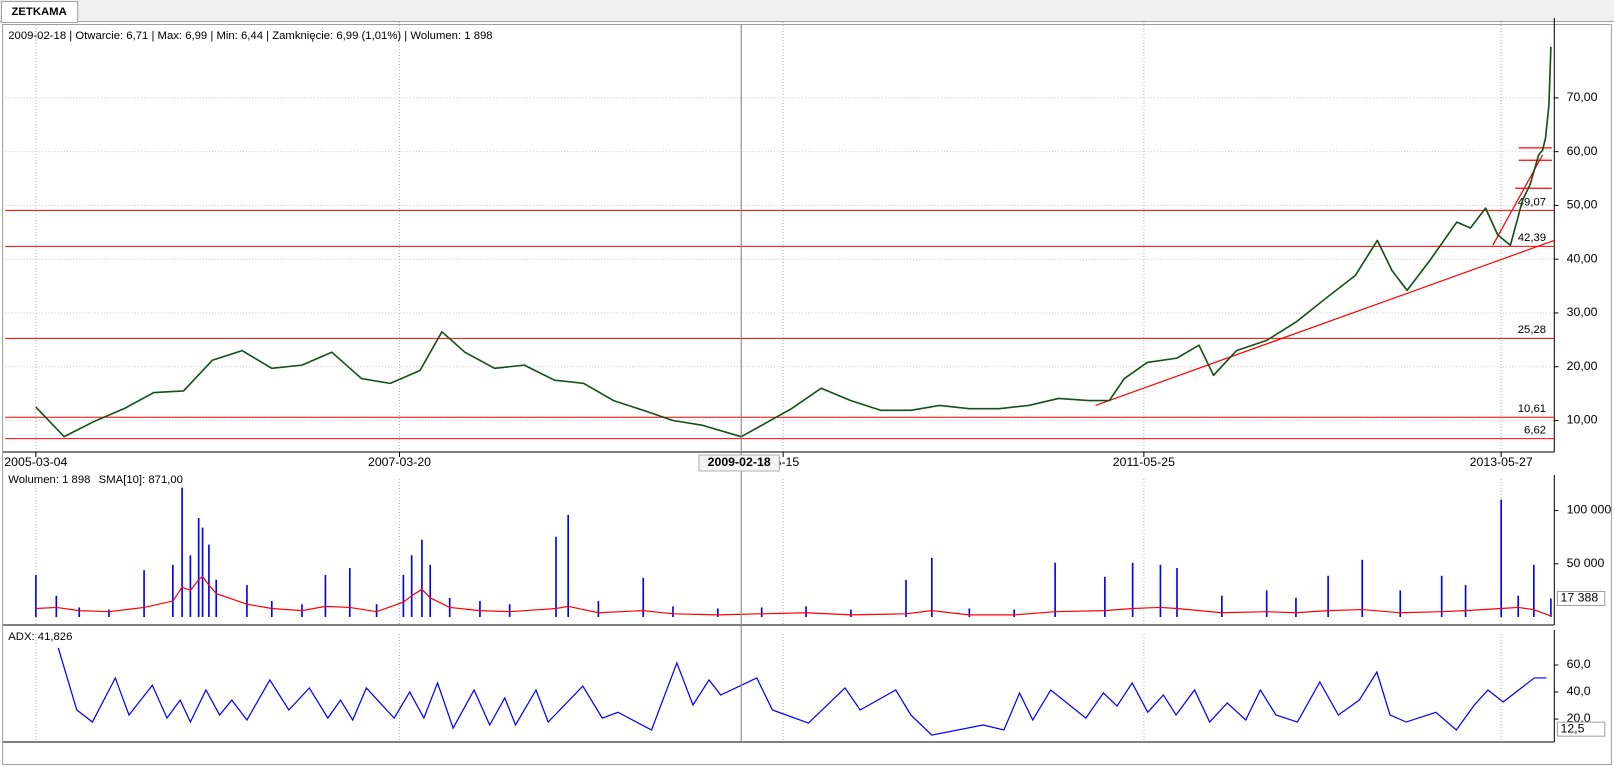 The height and width of the screenshot is (767, 1614). What do you see at coordinates (1501, 462) in the screenshot?
I see `x-tick-label: 2013-05-27` at bounding box center [1501, 462].